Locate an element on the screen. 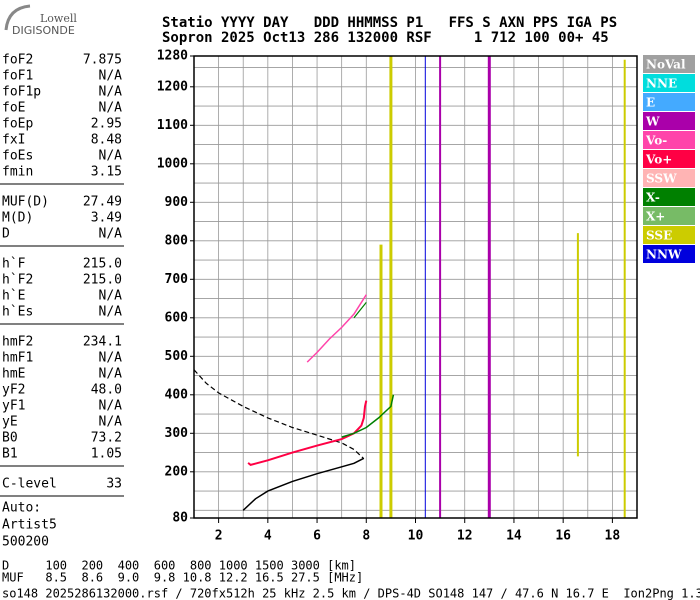 The height and width of the screenshot is (600, 700). legend-label: NNW is located at coordinates (664, 255).